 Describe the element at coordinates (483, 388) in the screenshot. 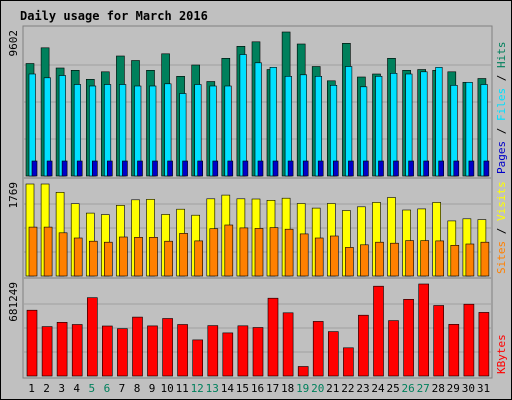

I see `x-tick-label-day-31: 31` at that location.